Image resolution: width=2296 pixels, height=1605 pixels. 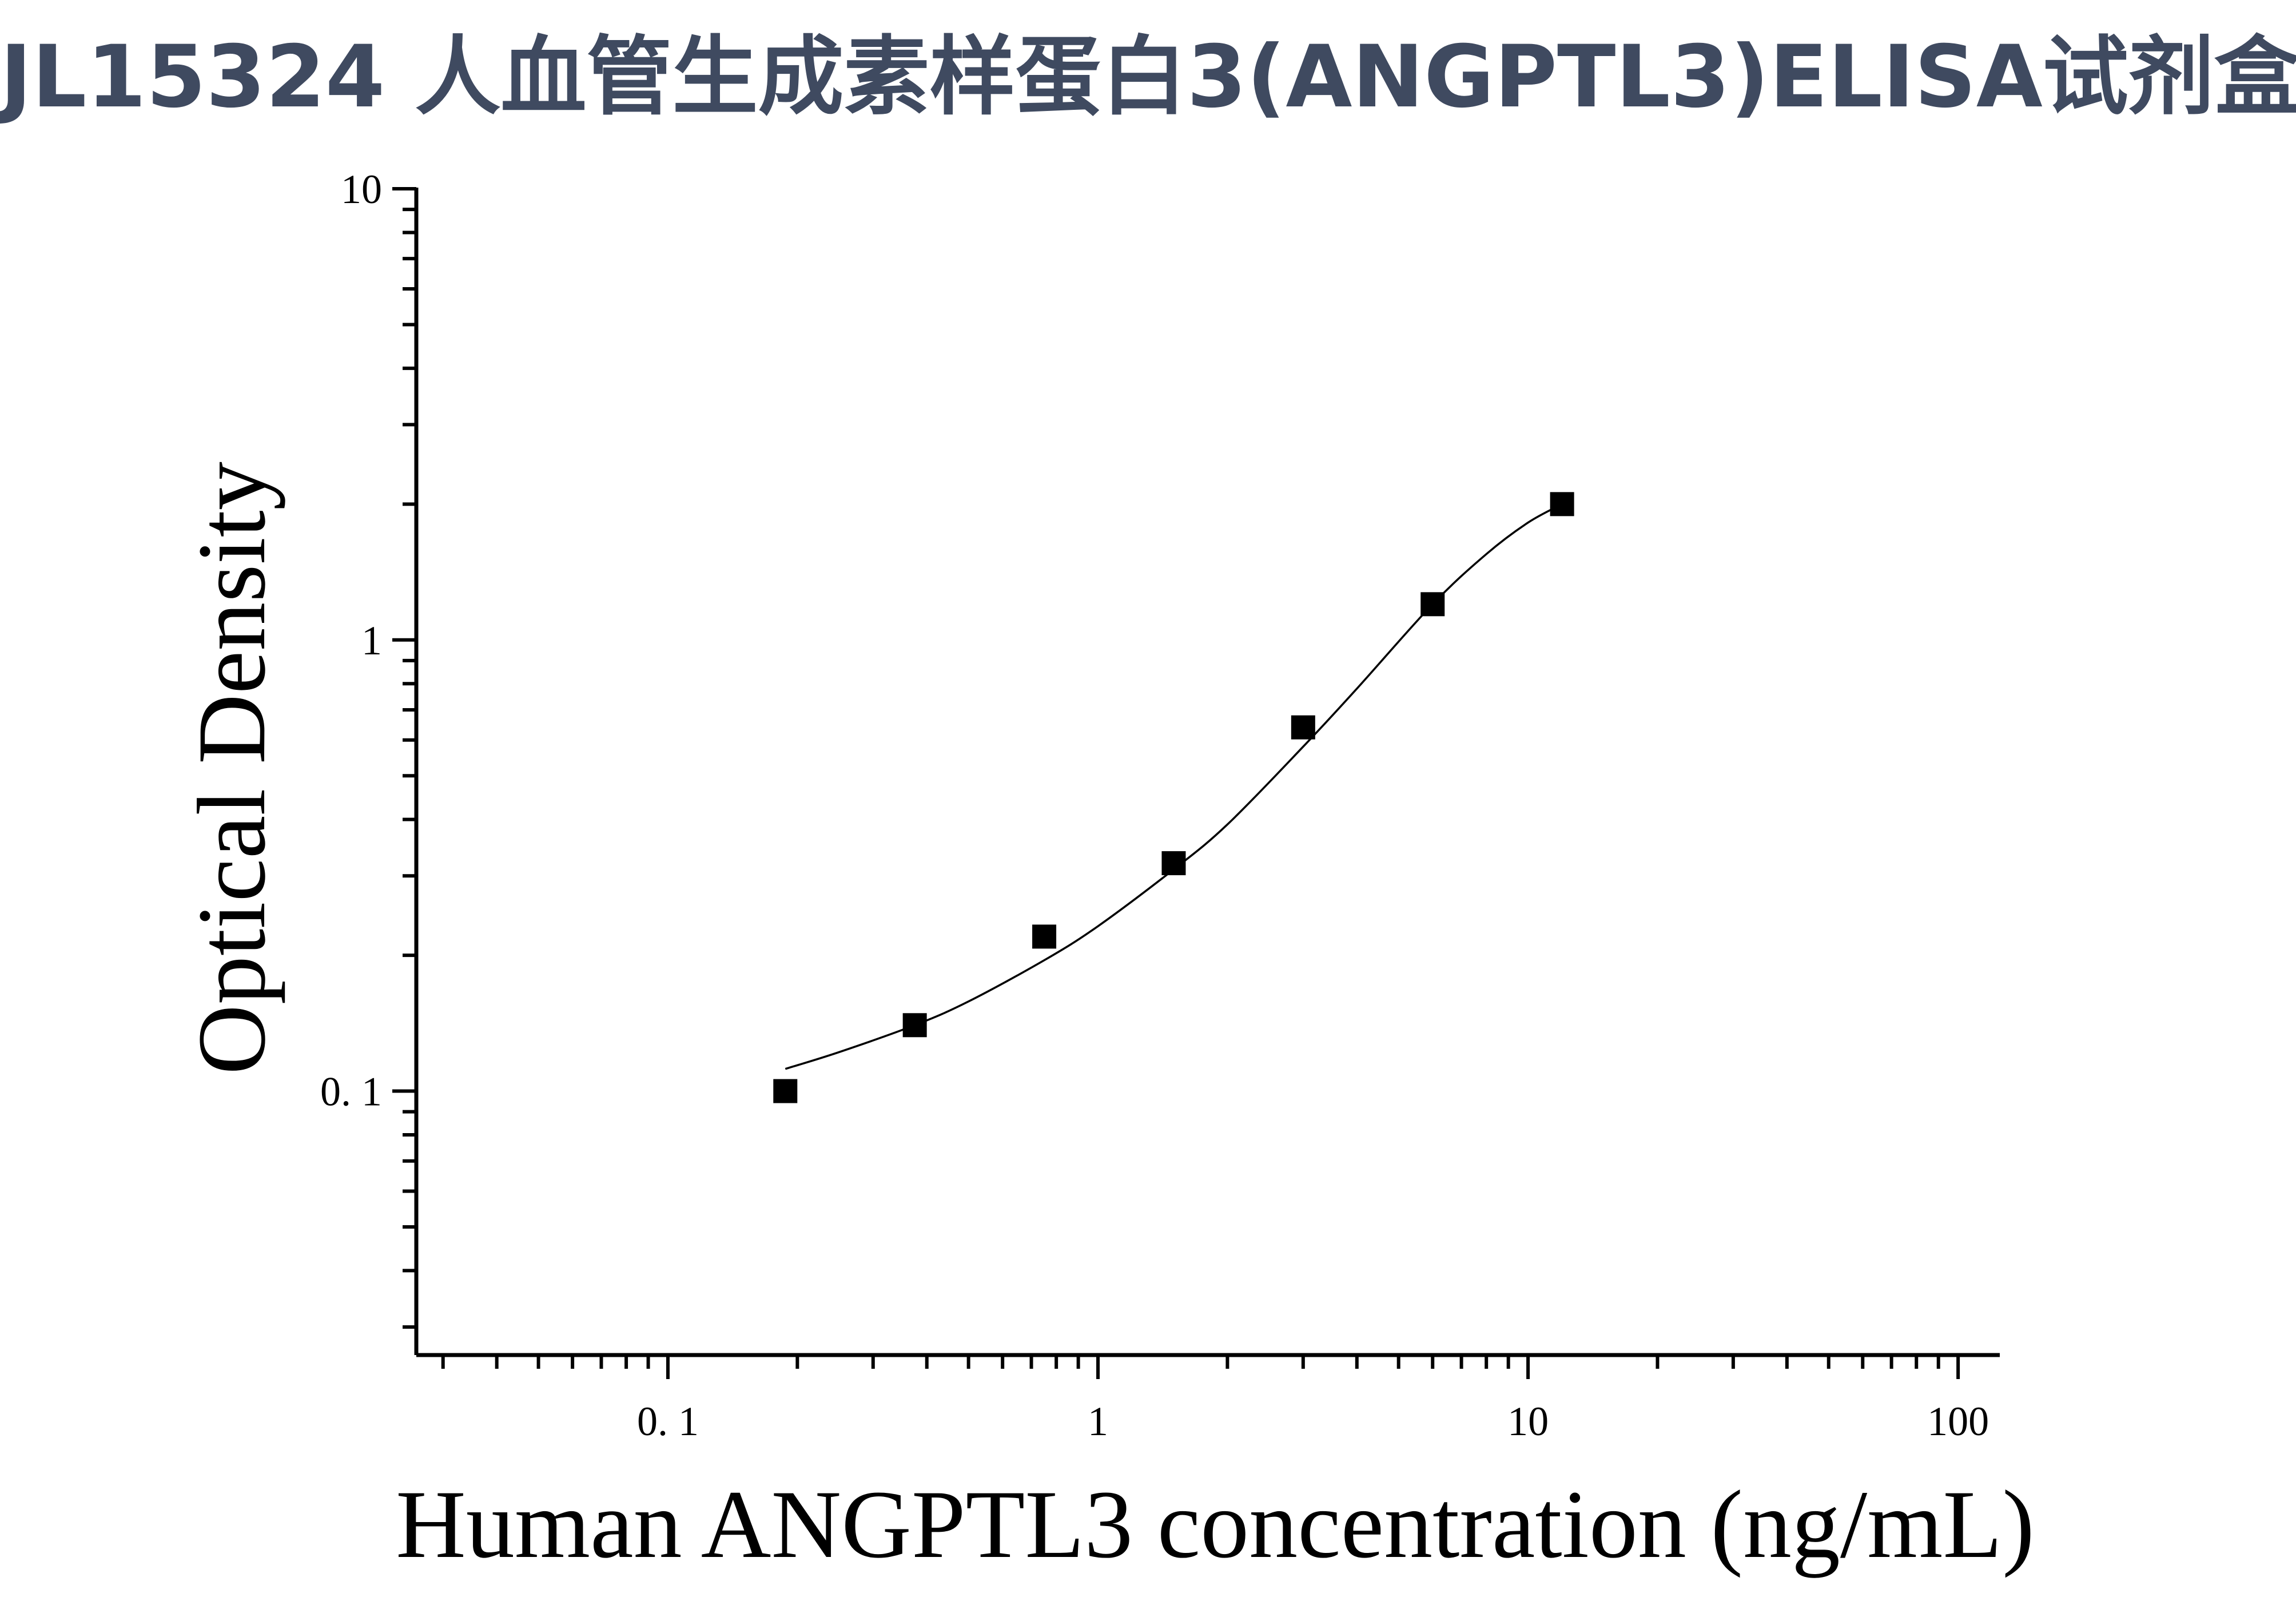 I want to click on fit-curve, so click(x=1174, y=786).